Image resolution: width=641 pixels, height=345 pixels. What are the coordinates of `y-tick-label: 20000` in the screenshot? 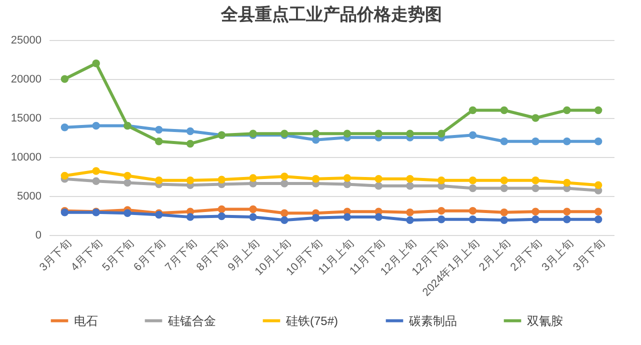 It's located at (26, 80).